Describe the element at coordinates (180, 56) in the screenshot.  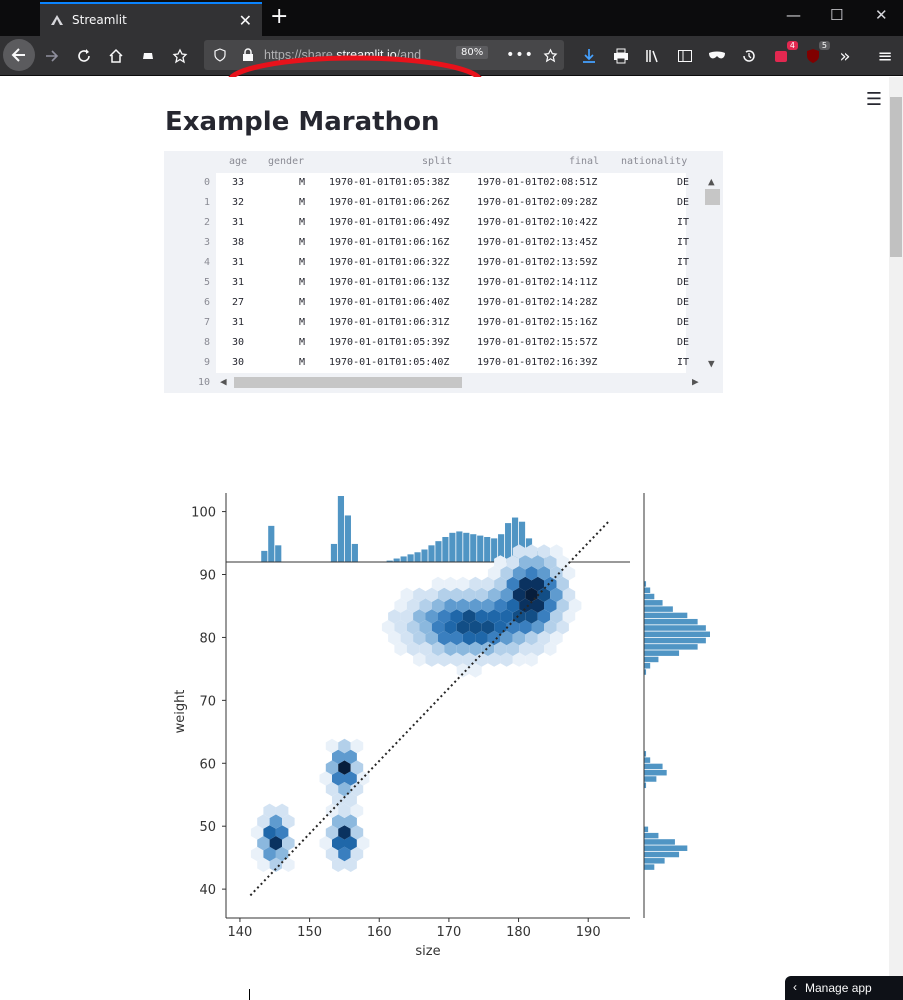
I see `bookmark-star-icon` at that location.